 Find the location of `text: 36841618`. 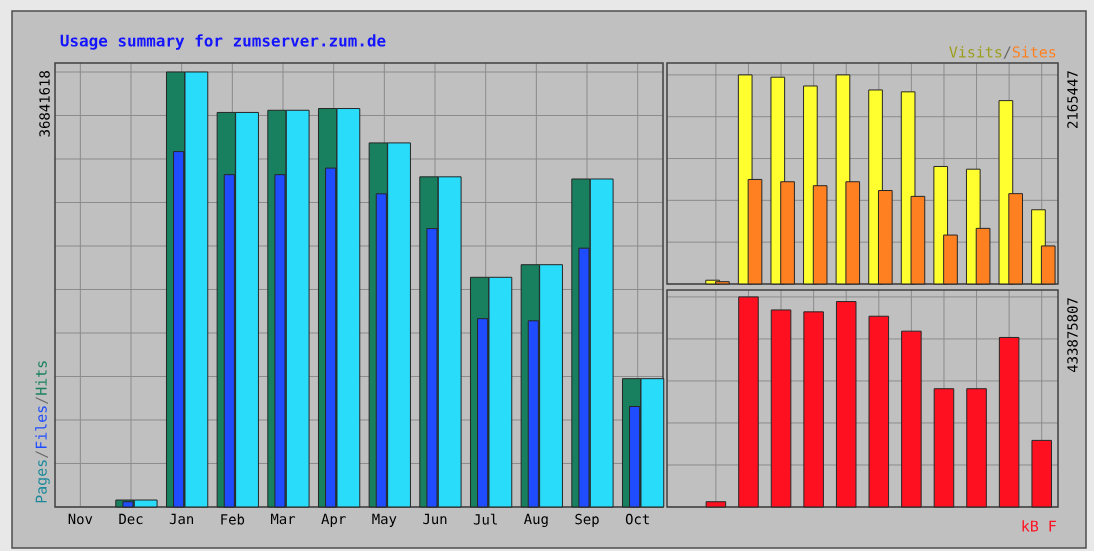

text: 36841618 is located at coordinates (44, 104).